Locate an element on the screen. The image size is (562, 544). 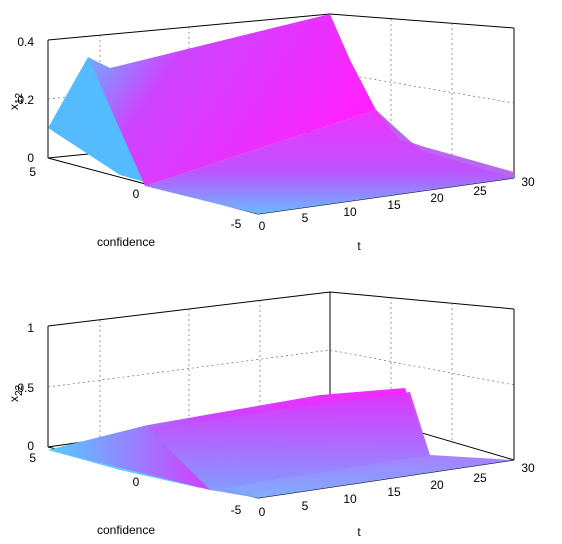
z-axis-label: x22 is located at coordinates (16, 393).